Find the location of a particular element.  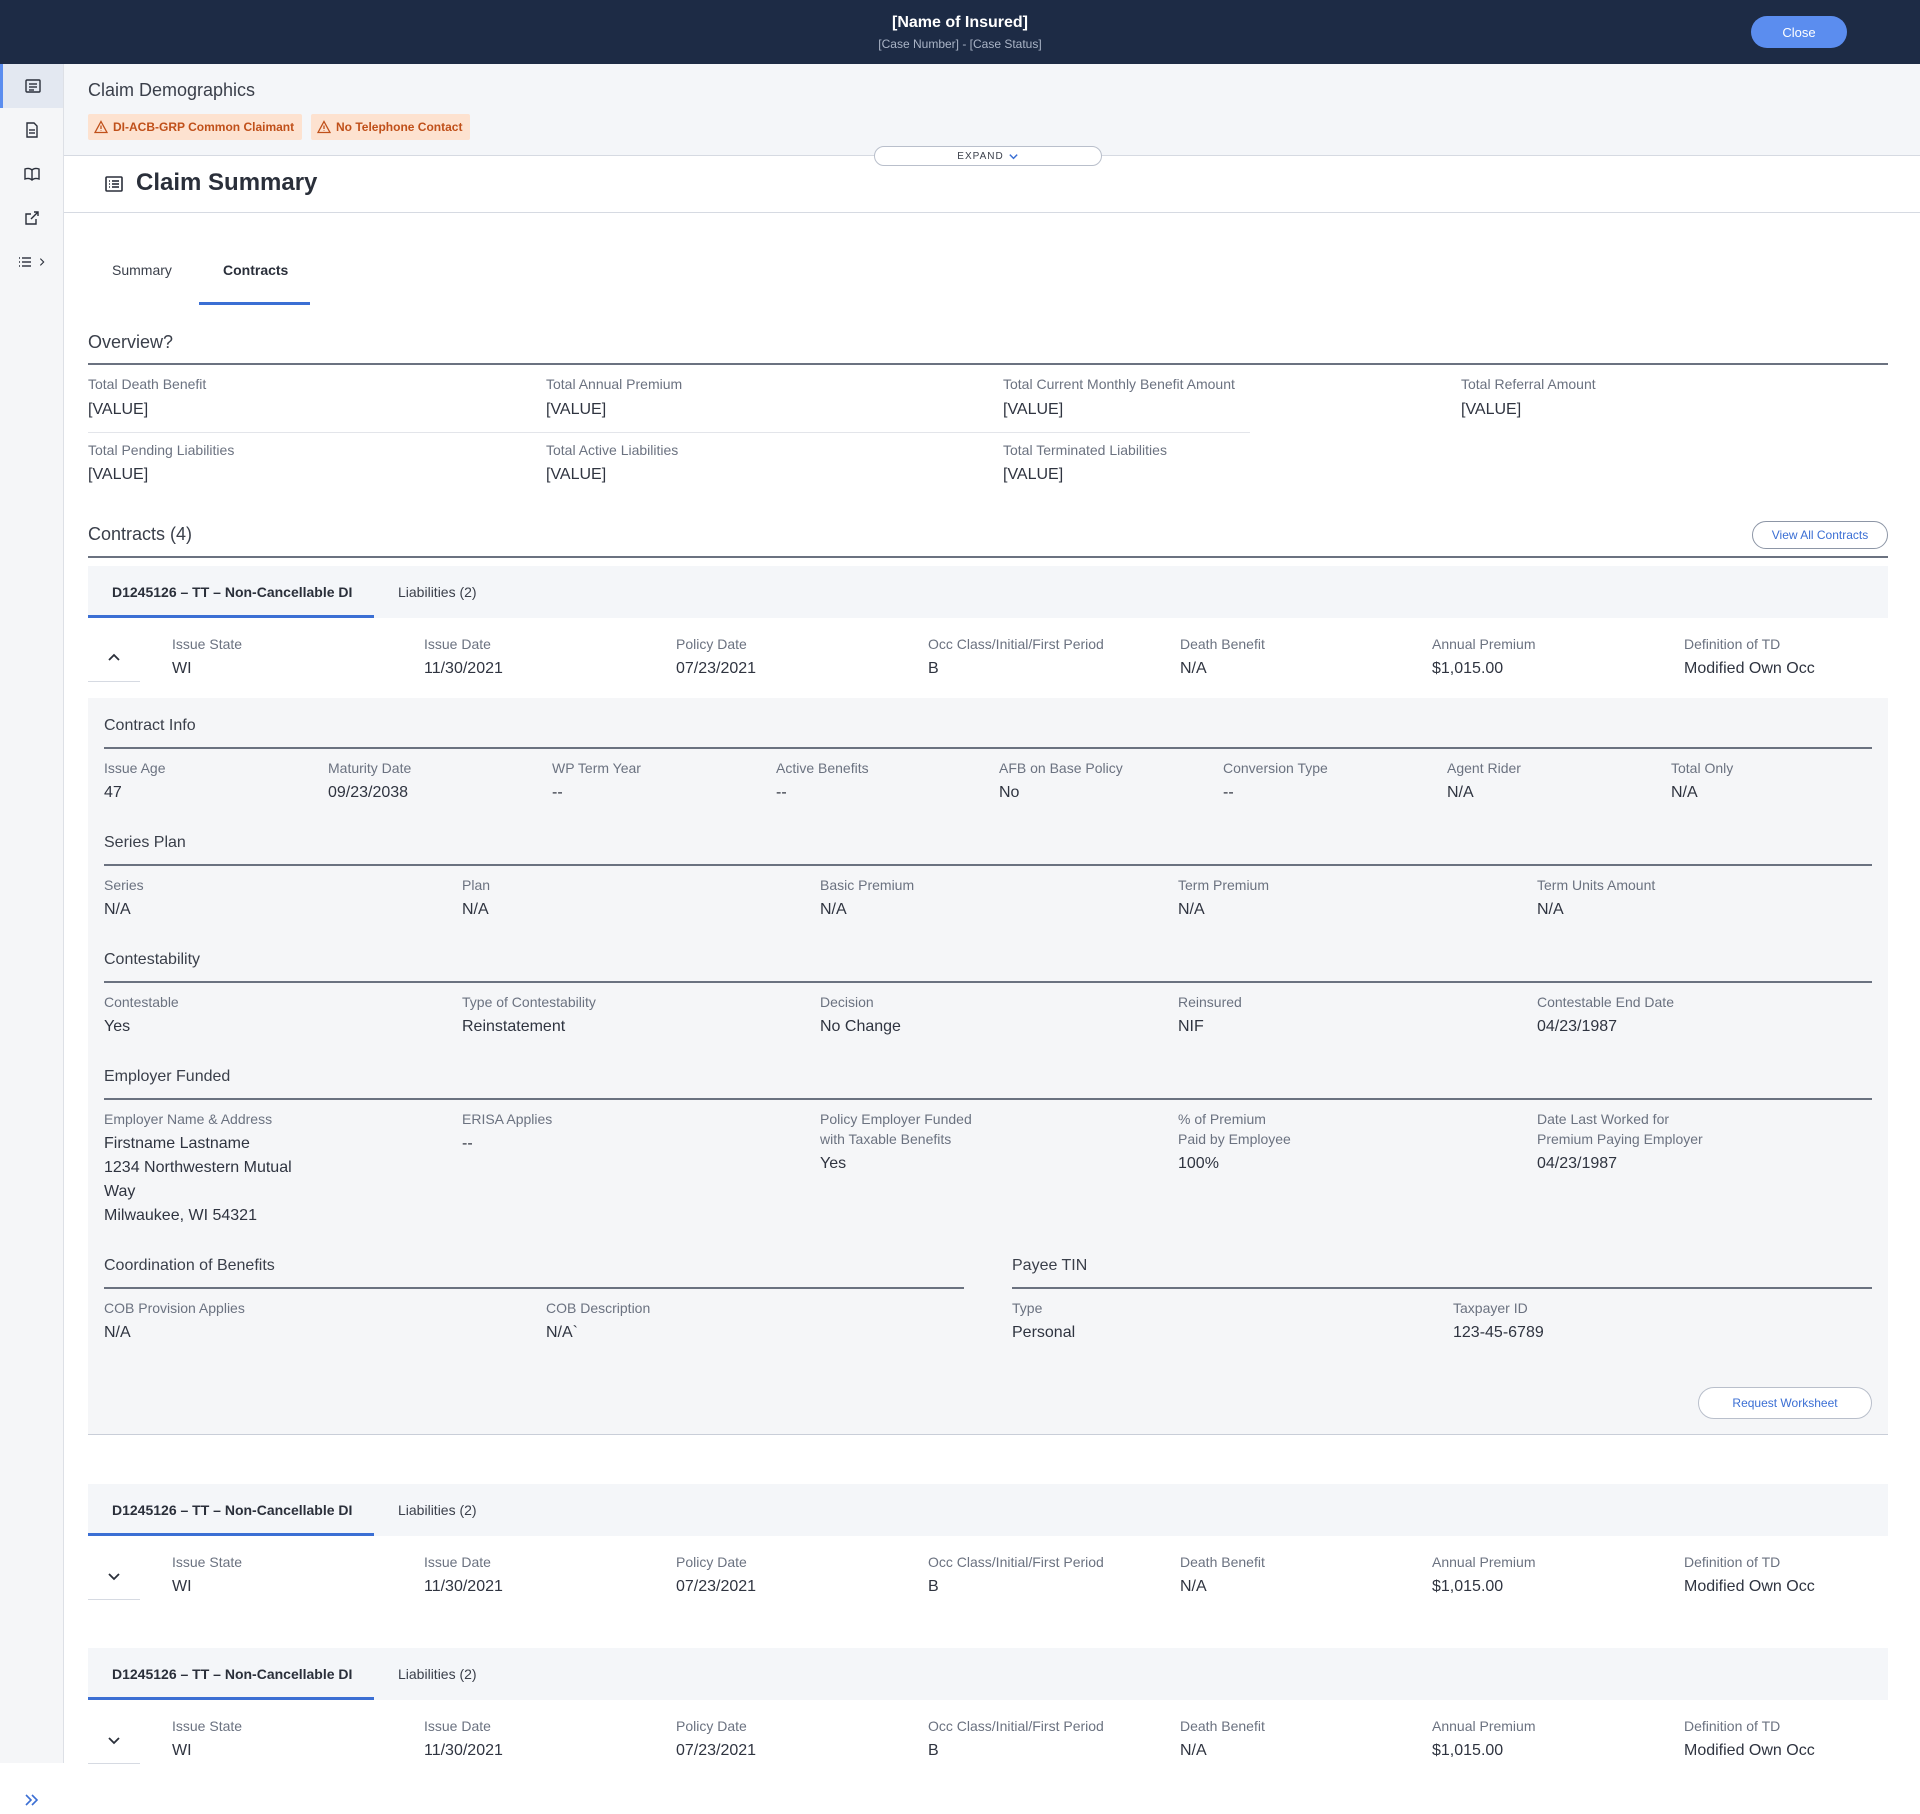

case-info: [Case Number] - [Case Status] is located at coordinates (960, 44).